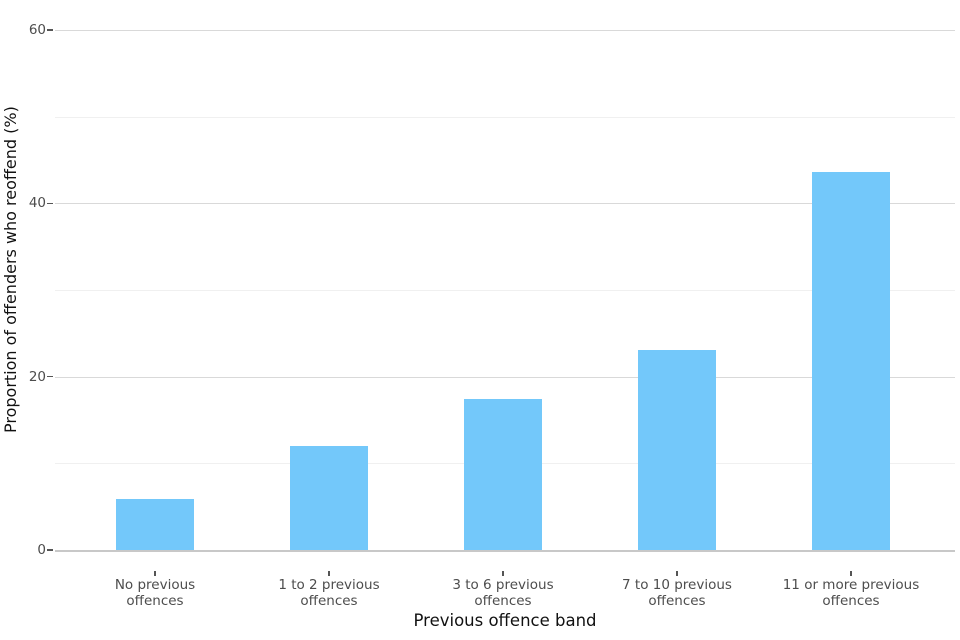 The height and width of the screenshot is (640, 960). What do you see at coordinates (155, 593) in the screenshot?
I see `x-tick-label-1: No previous offences` at bounding box center [155, 593].